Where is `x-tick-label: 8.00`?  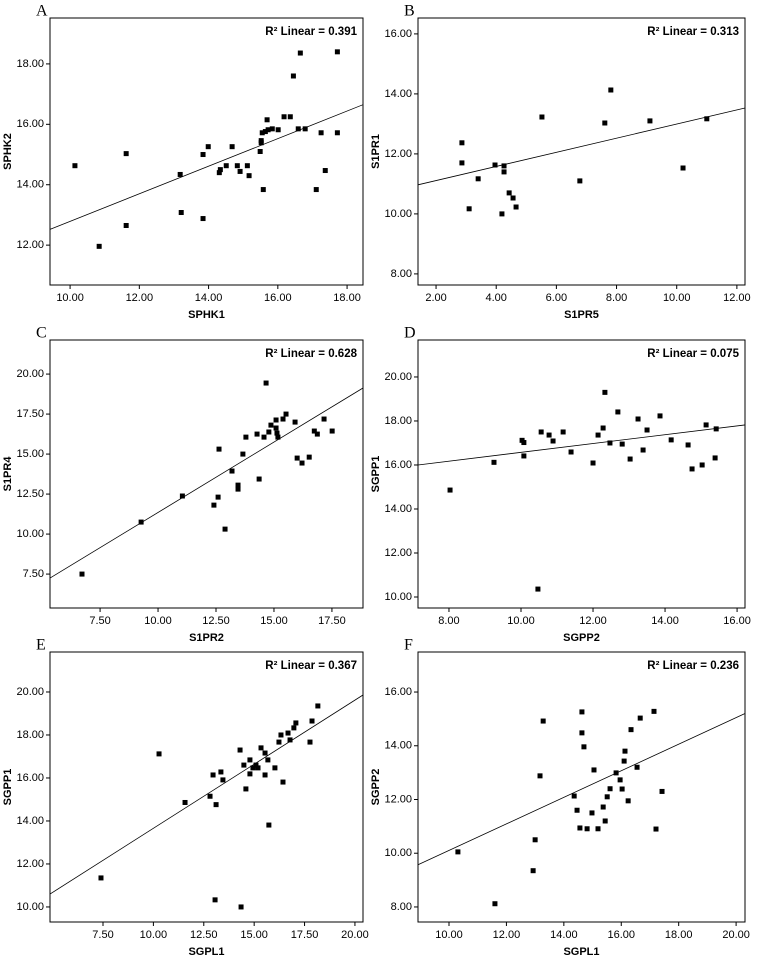
x-tick-label: 8.00 is located at coordinates (448, 621).